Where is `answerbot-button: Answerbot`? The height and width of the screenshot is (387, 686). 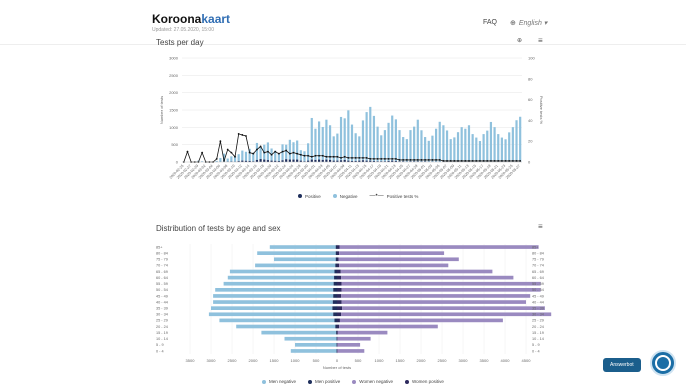
answerbot-button: Answerbot is located at coordinates (622, 365).